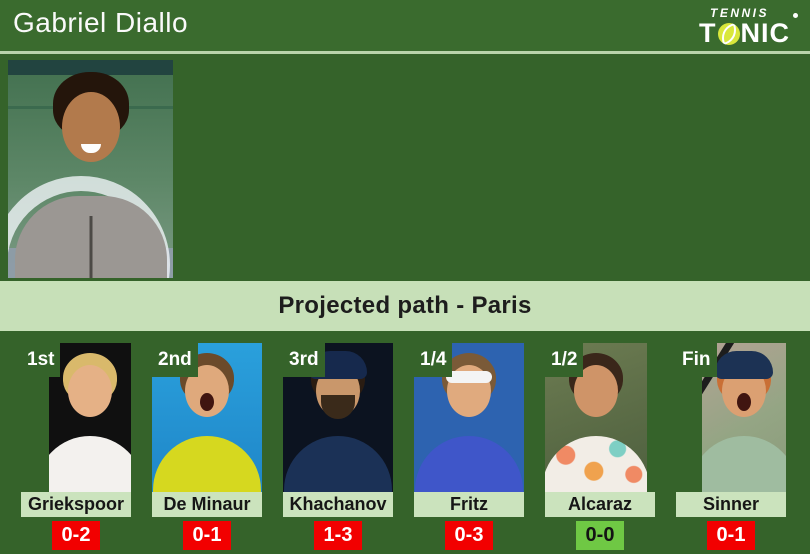 This screenshot has height=554, width=810. I want to click on opponent-name: De Minaur, so click(207, 504).